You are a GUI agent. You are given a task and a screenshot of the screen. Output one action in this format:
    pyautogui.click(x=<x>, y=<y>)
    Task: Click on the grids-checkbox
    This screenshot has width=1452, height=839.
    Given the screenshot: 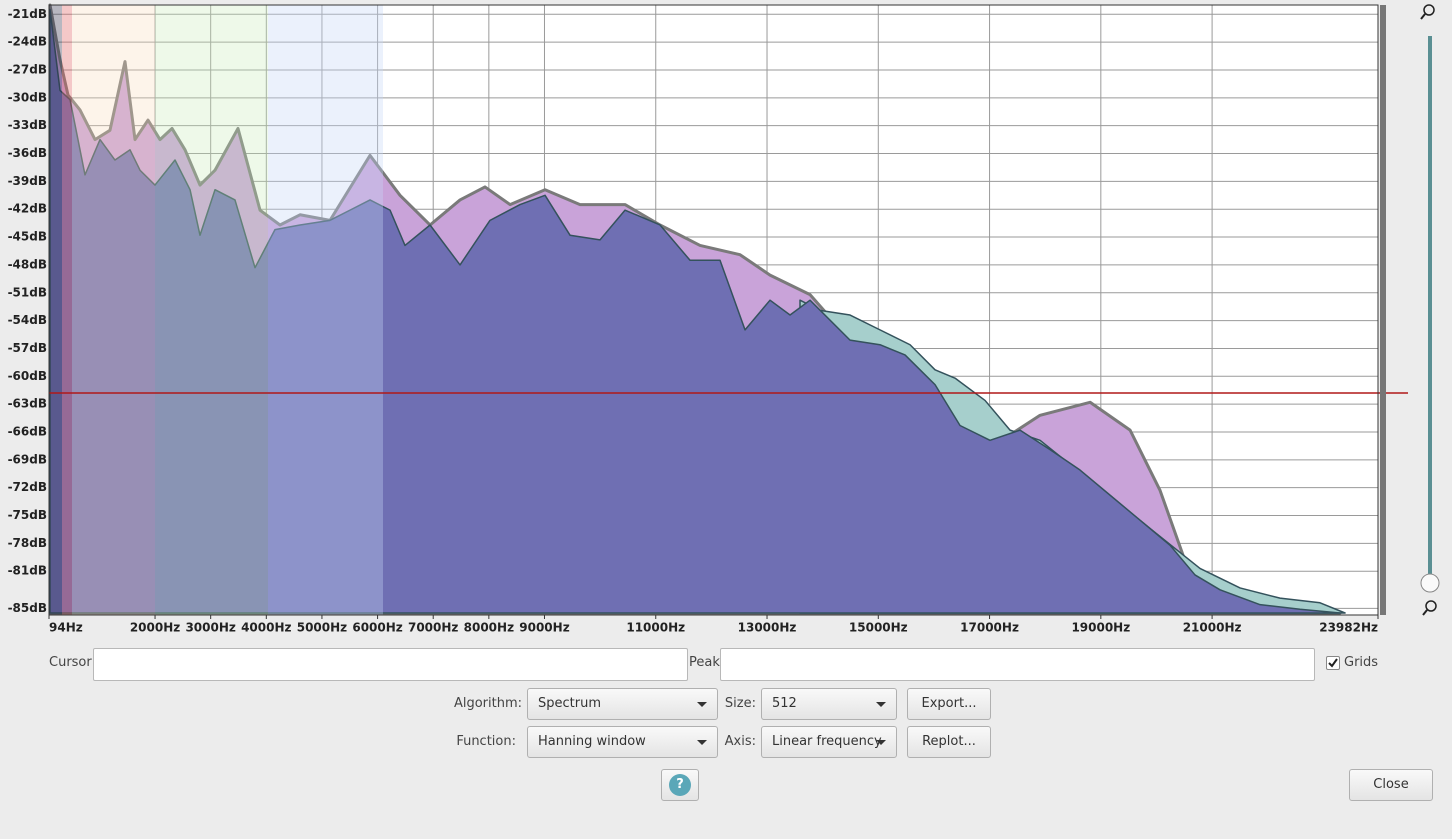 What is the action you would take?
    pyautogui.click(x=1333, y=663)
    